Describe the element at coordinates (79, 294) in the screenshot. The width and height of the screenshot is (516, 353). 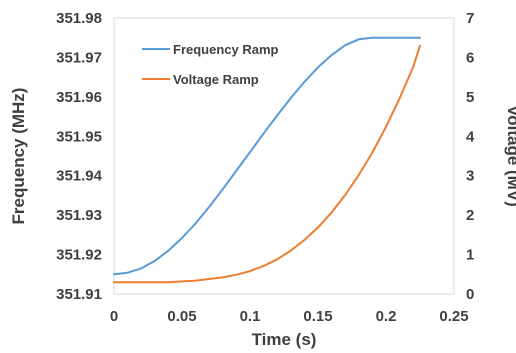
I see `y-left-tick-label: 351.91` at that location.